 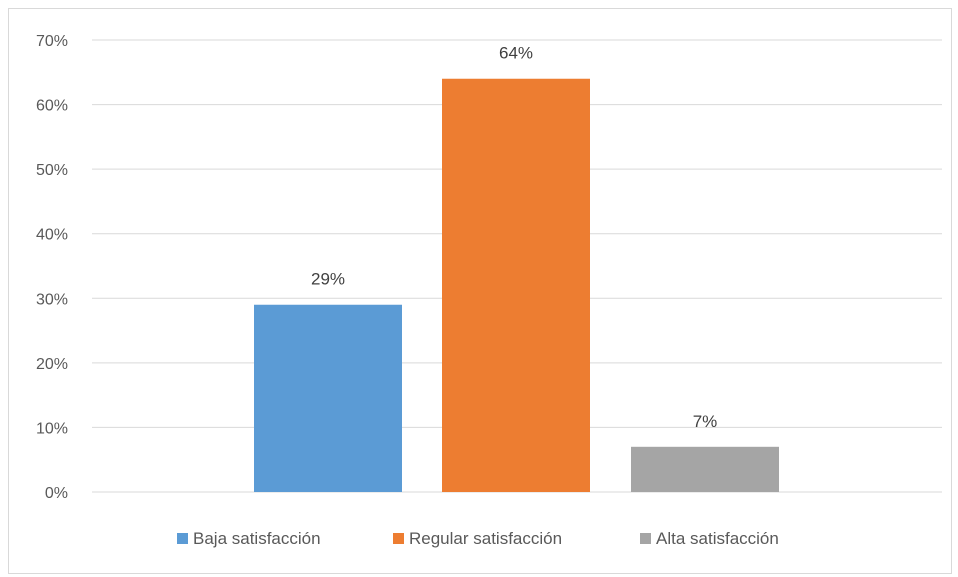 I want to click on y-tick-label: 50%, so click(x=52, y=170).